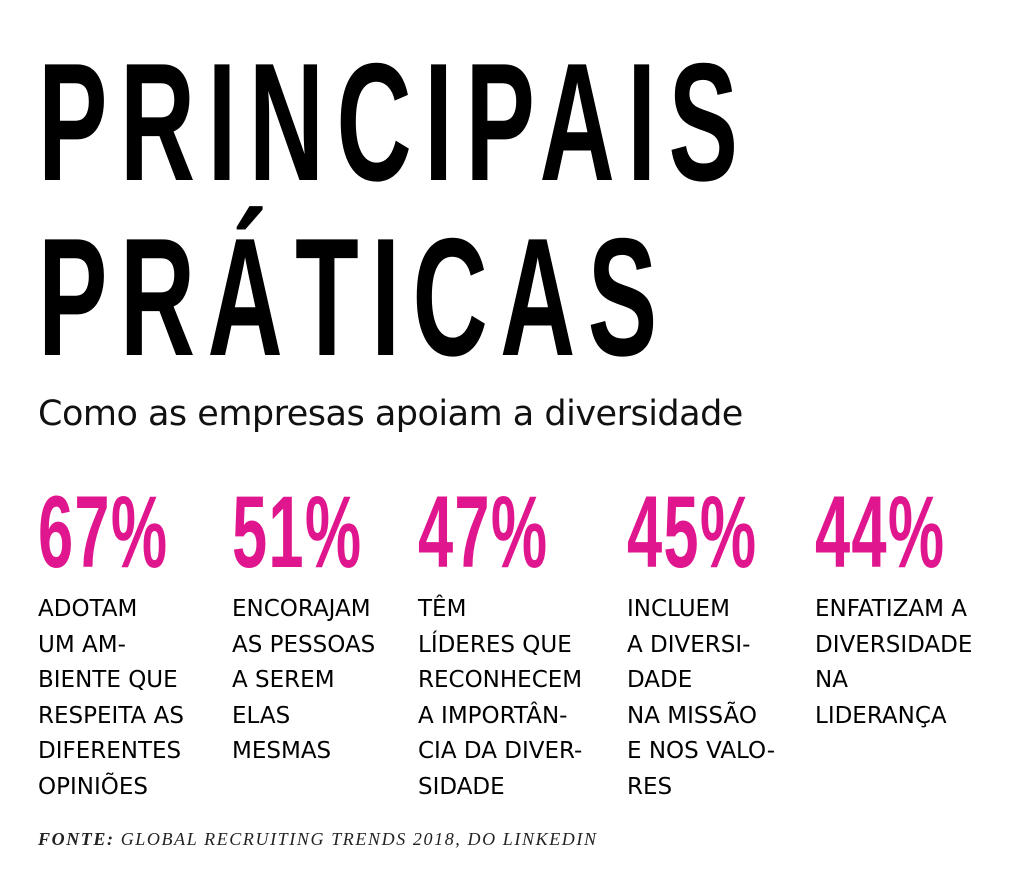 Image resolution: width=1024 pixels, height=891 pixels. What do you see at coordinates (390, 414) in the screenshot?
I see `subtitle: Como as empresas apoiam a diversidade` at bounding box center [390, 414].